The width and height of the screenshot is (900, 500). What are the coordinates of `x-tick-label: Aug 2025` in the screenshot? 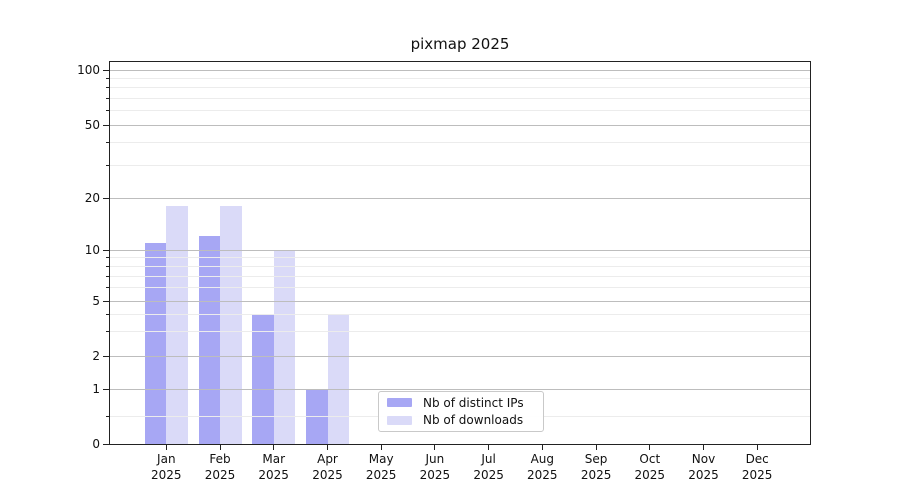 It's located at (542, 467).